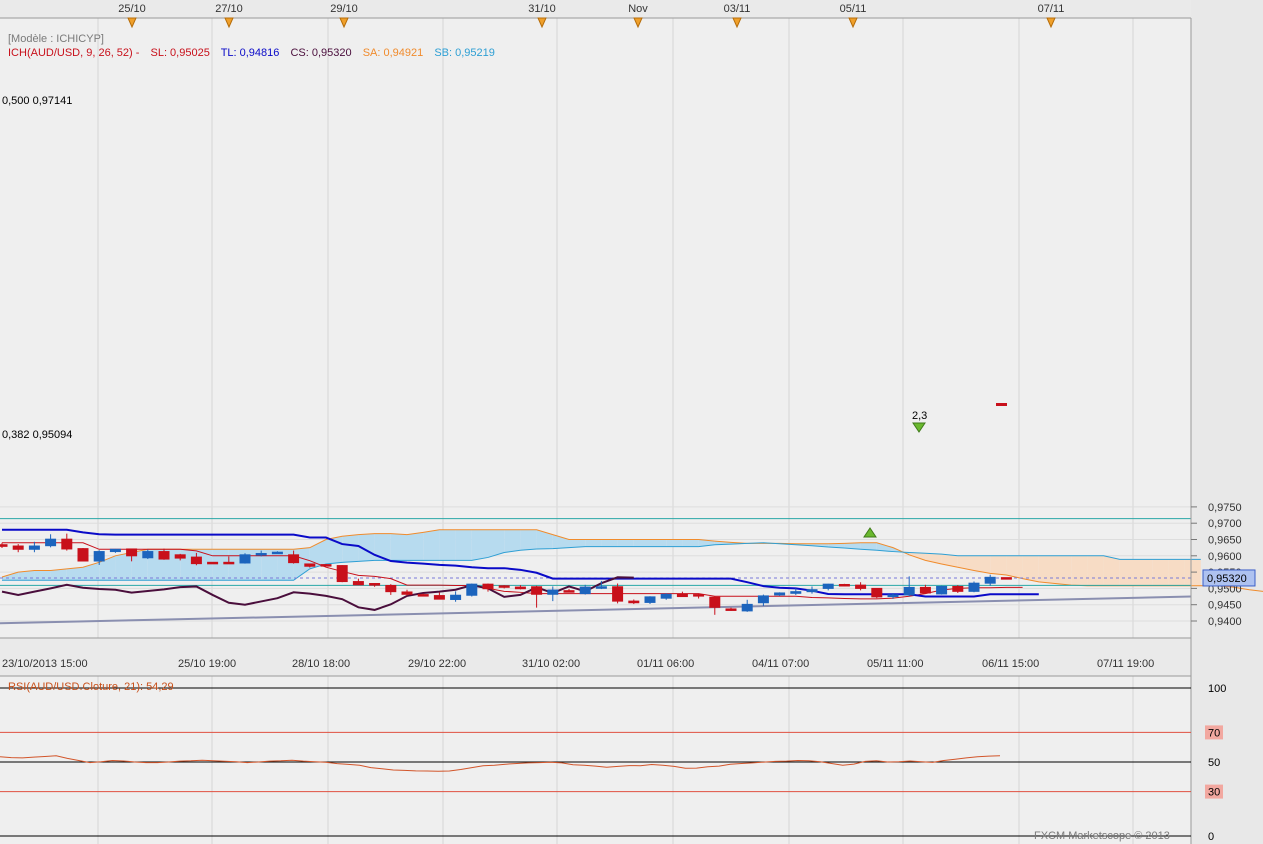 Image resolution: width=1263 pixels, height=844 pixels. Describe the element at coordinates (1217, 689) in the screenshot. I see `rsi-ytick-label: 100` at that location.